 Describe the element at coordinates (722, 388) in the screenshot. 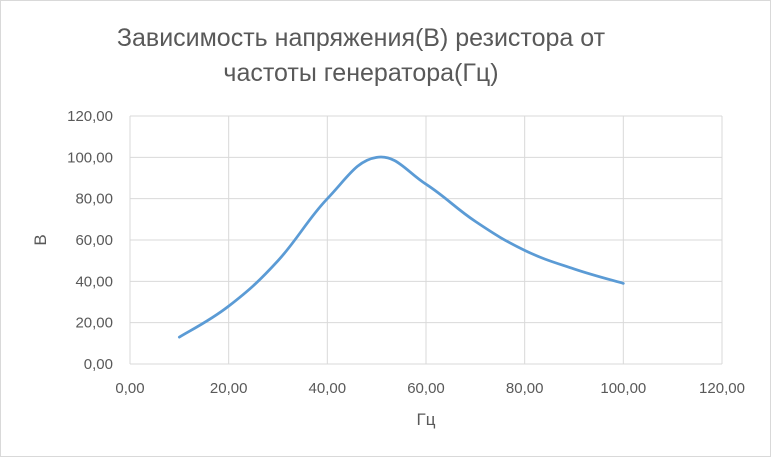

I see `x-tick-label: 120,00` at that location.